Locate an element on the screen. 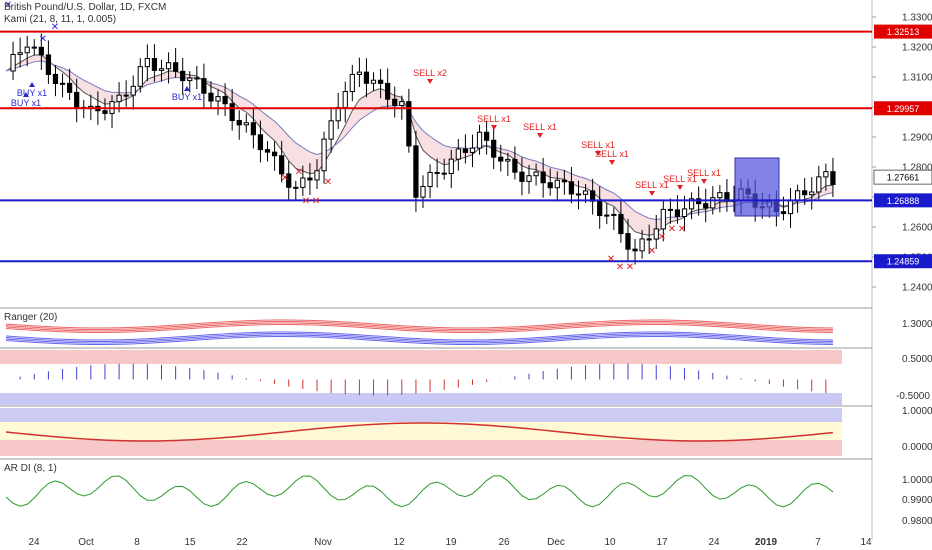 The image size is (932, 550). highlight-zone is located at coordinates (757, 187).